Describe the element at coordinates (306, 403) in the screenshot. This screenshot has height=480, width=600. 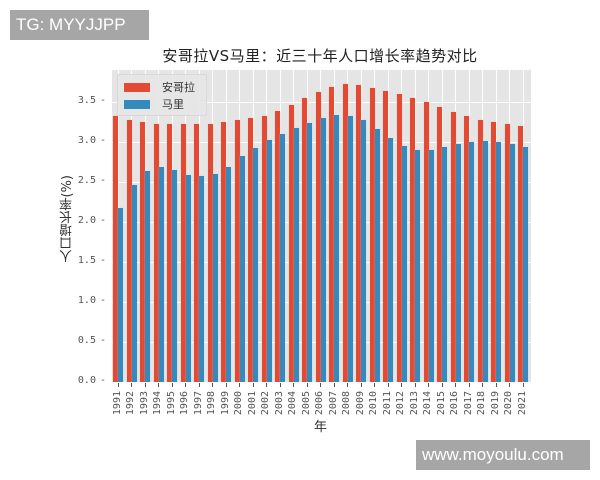
I see `x-tick-label: 2005` at that location.